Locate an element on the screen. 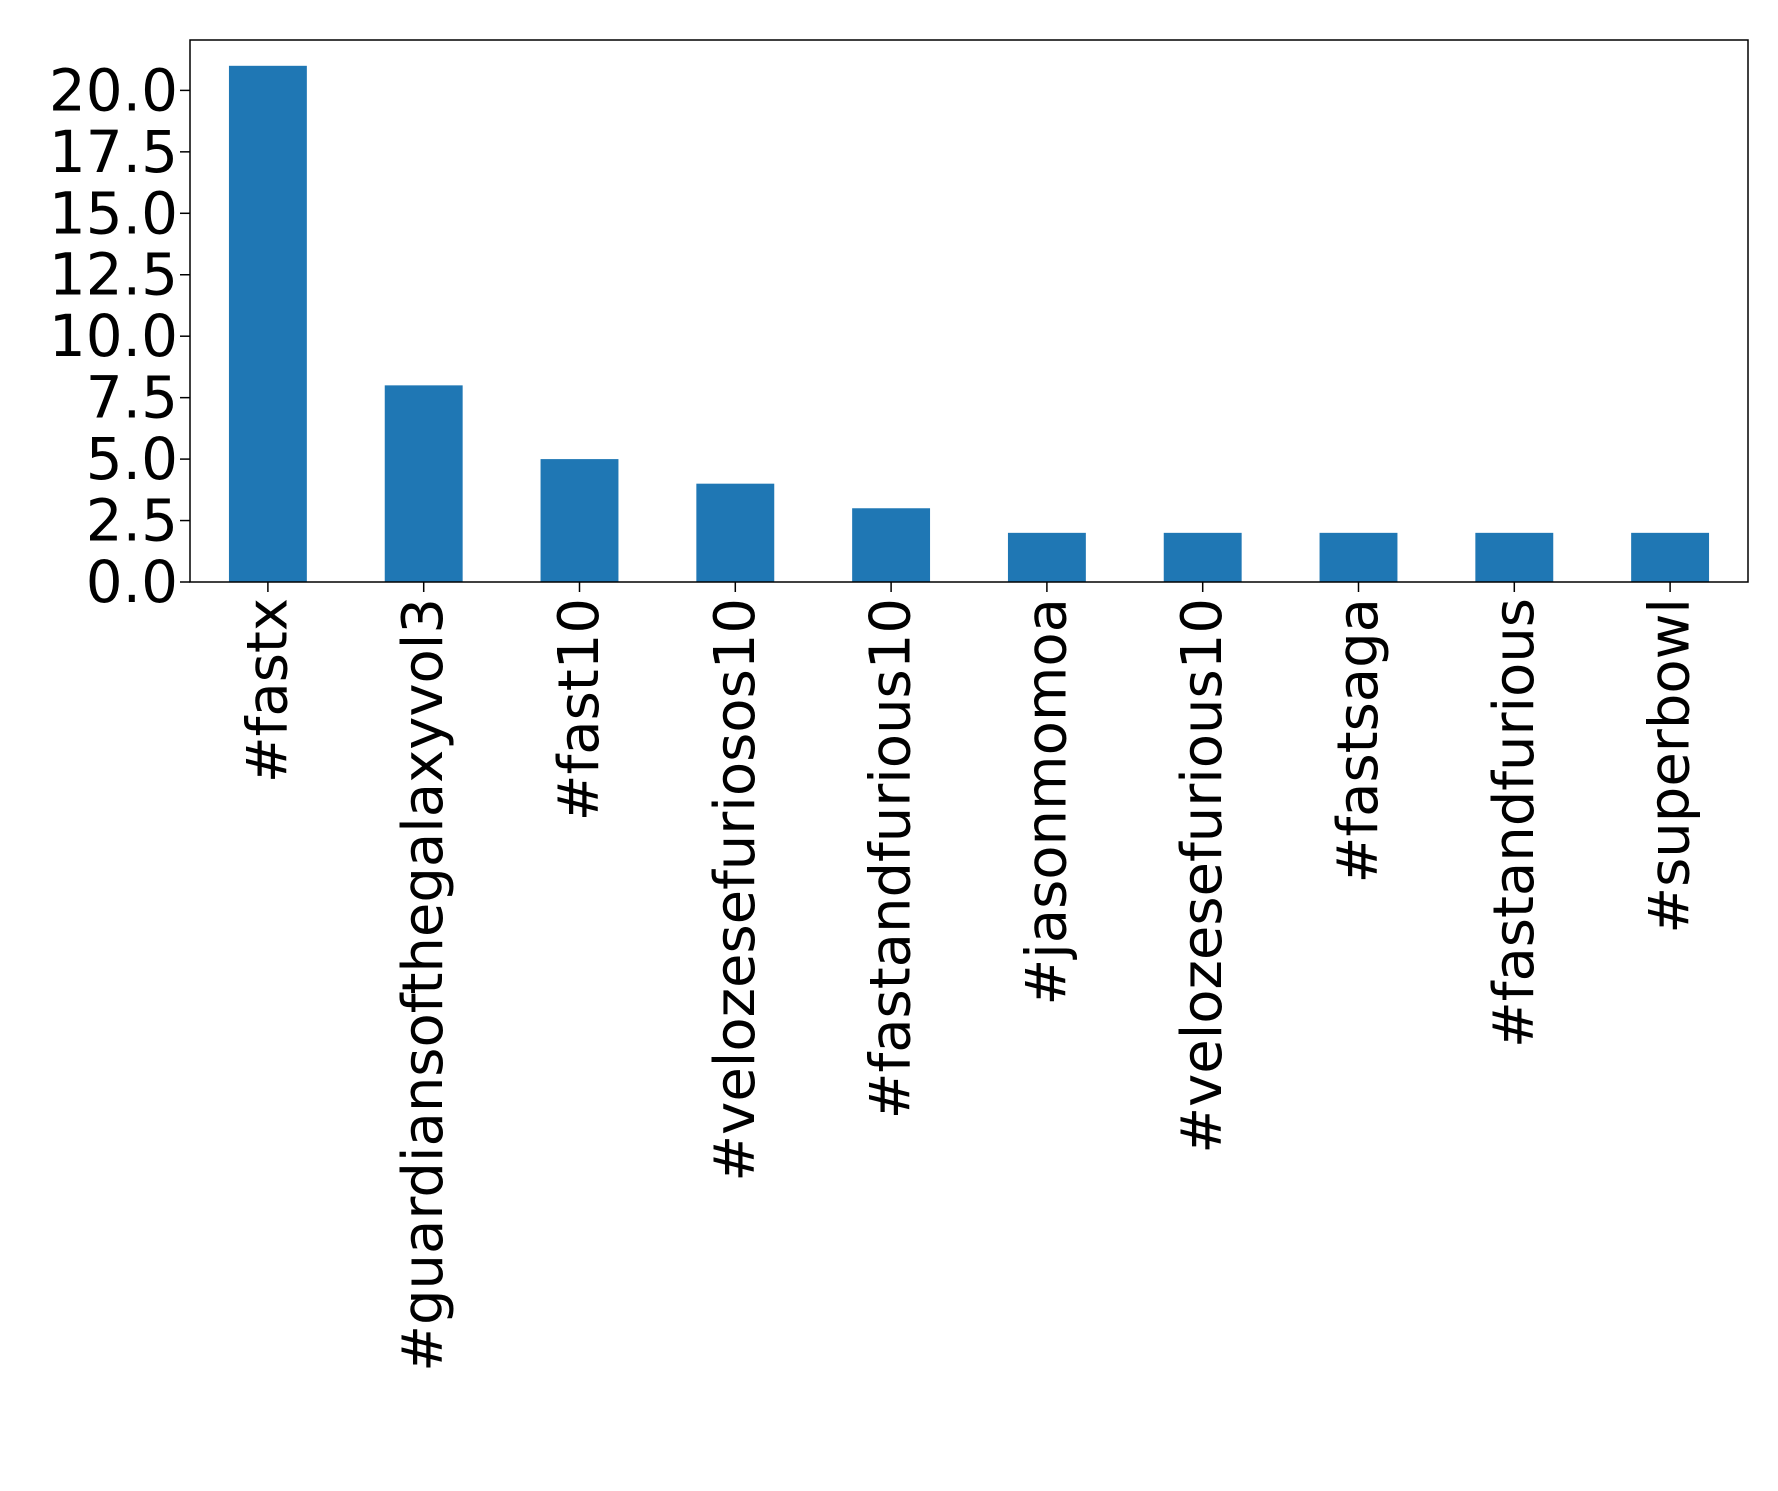 This screenshot has width=1778, height=1491. bar-fastsaga is located at coordinates (1358, 557).